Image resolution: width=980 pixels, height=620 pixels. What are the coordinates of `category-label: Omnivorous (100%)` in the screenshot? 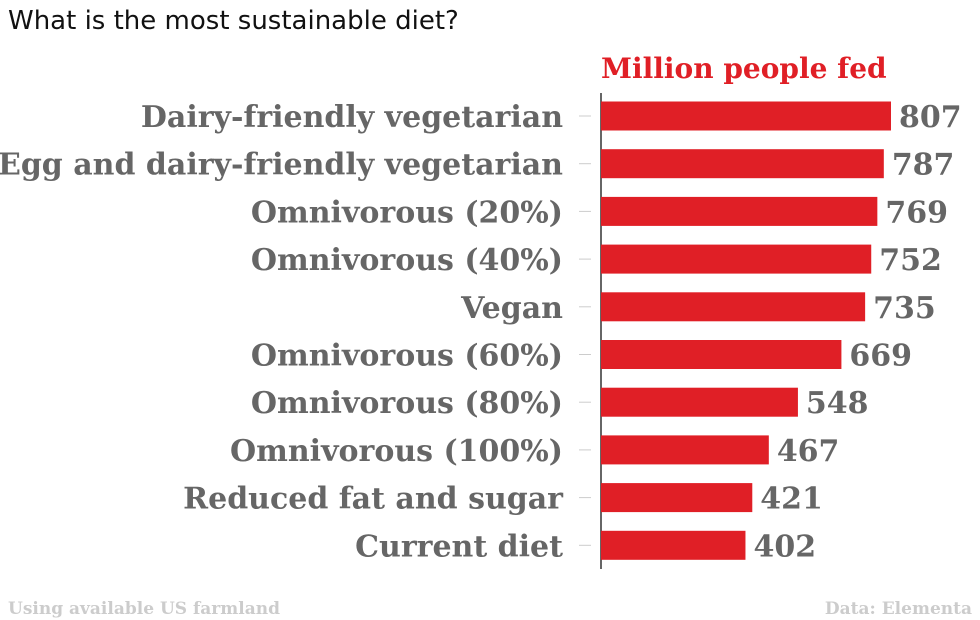 It's located at (396, 451).